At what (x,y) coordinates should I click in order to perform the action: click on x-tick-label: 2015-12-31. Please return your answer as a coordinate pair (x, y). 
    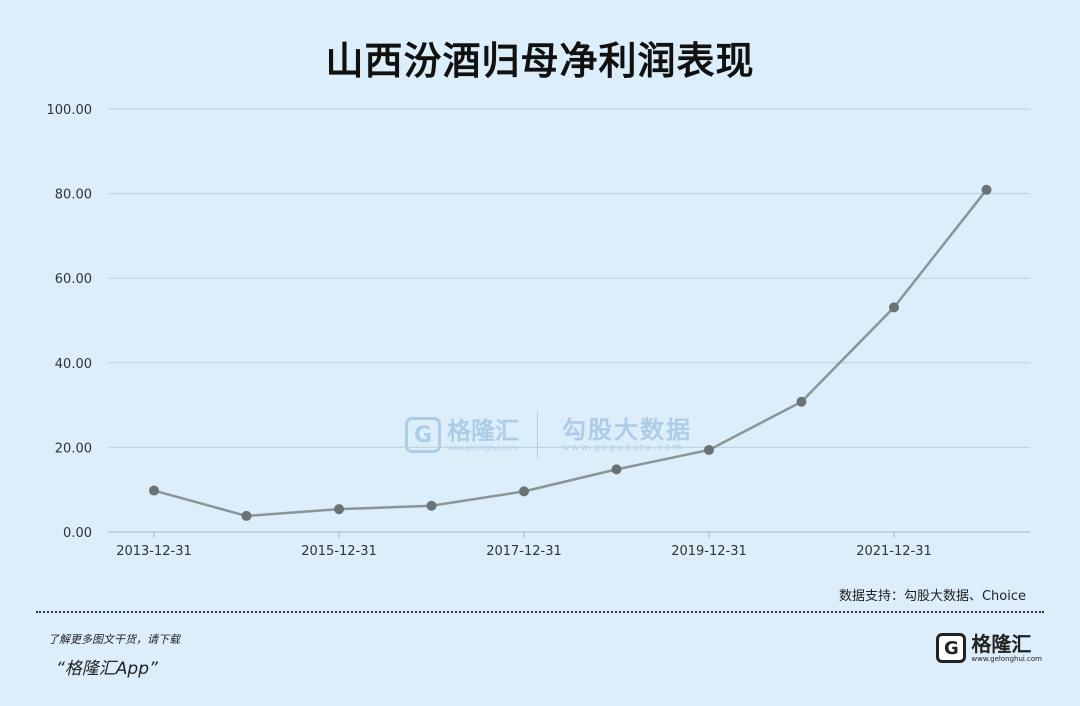
    Looking at the image, I should click on (339, 551).